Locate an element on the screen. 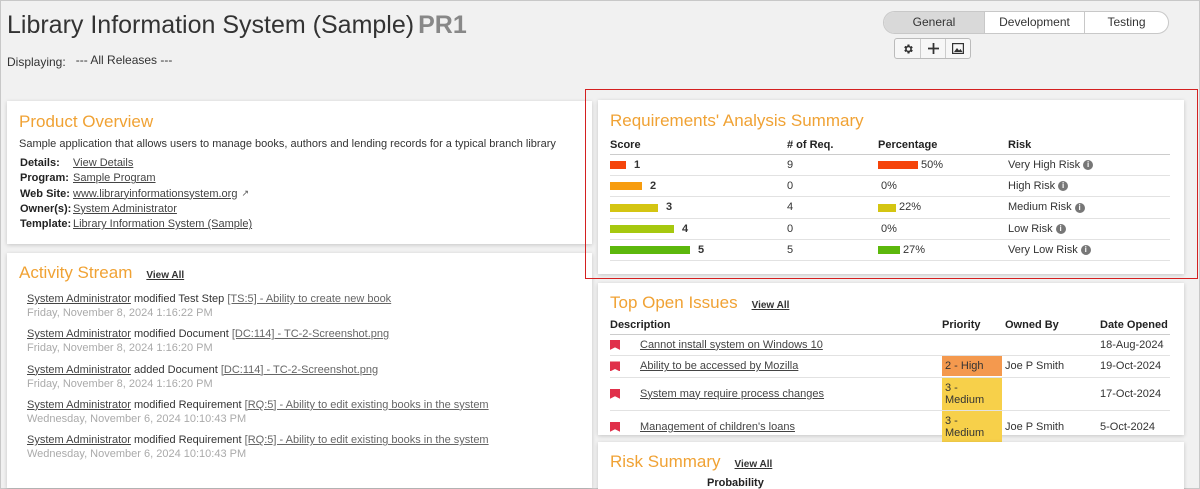 The width and height of the screenshot is (1200, 489). plus-icon is located at coordinates (932, 48).